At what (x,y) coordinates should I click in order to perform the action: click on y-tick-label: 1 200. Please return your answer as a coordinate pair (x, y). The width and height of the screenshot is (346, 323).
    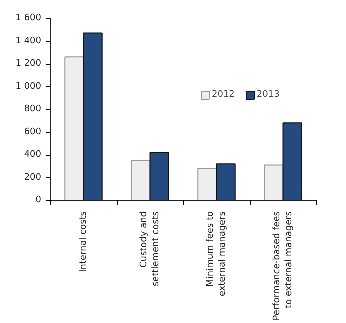
    Looking at the image, I should click on (29, 64).